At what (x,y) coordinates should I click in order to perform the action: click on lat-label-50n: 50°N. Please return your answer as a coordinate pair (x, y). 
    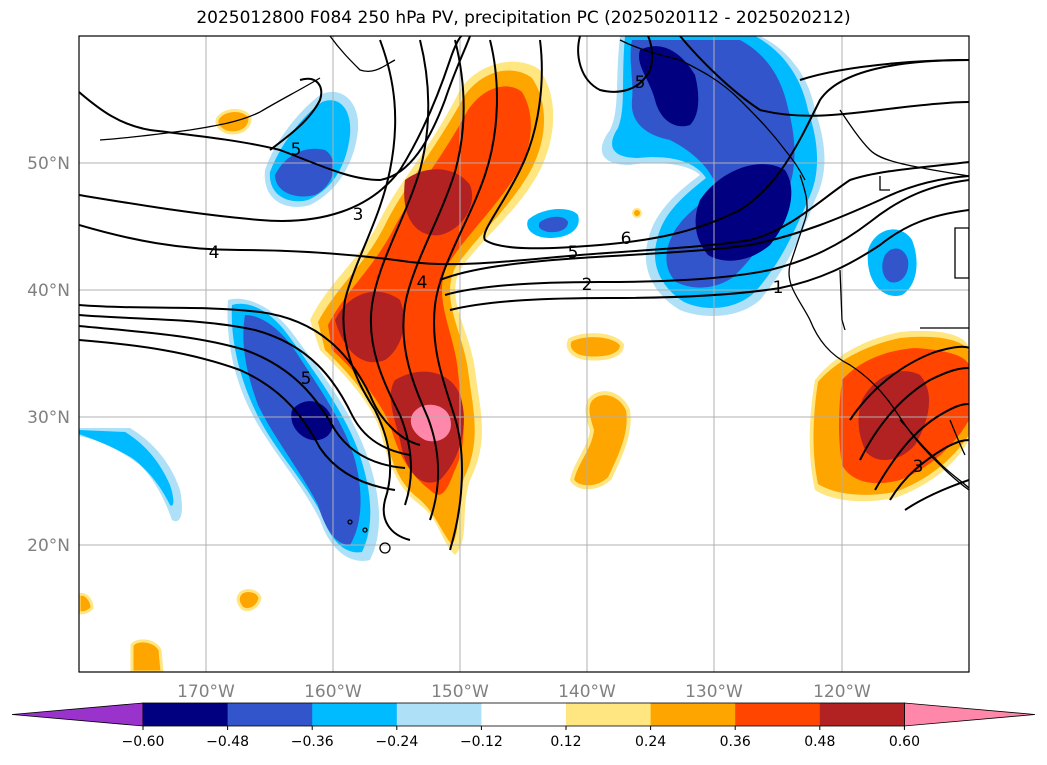
    Looking at the image, I should click on (48, 164).